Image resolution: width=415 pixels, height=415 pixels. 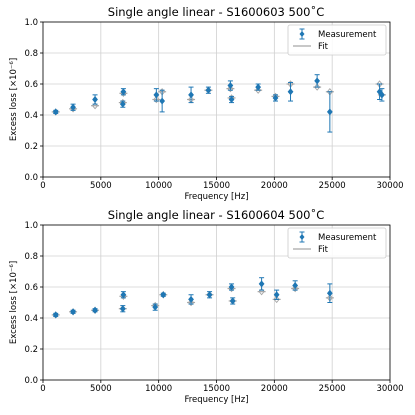 What do you see at coordinates (216, 11) in the screenshot?
I see `chart-title: Single angle linear - S1600603 500˚C` at bounding box center [216, 11].